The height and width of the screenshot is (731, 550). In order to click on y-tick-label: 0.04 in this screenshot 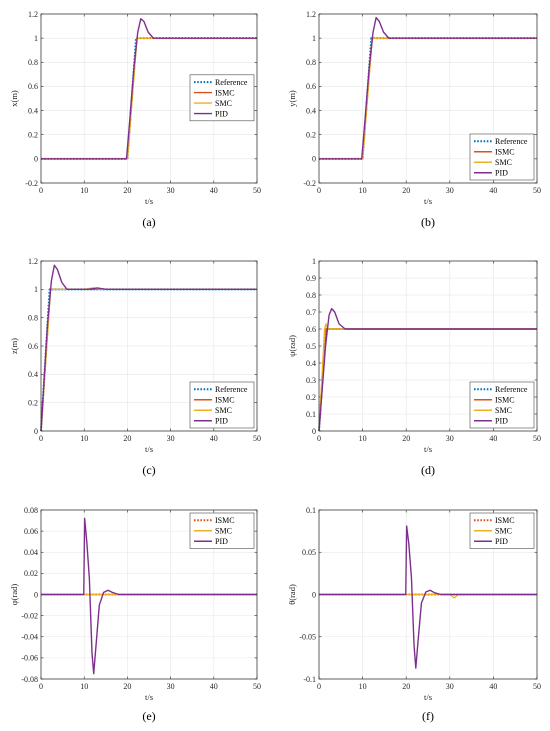, I will do `click(31, 552)`.